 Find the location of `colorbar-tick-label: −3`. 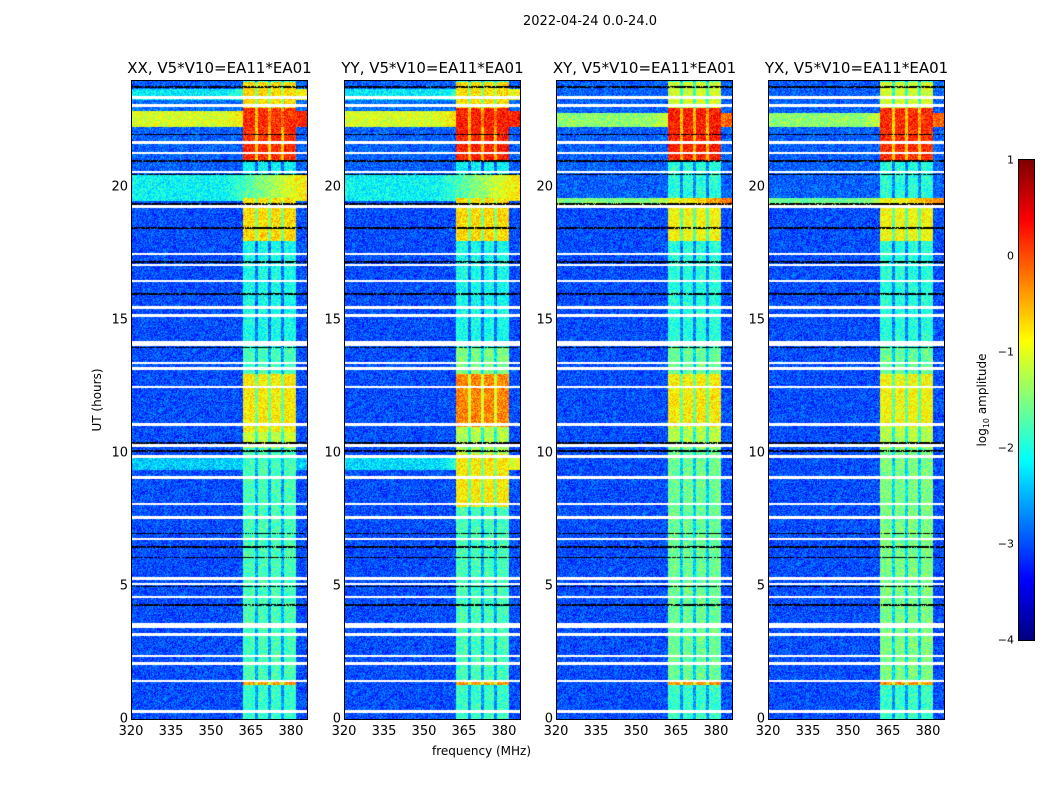

colorbar-tick-label: −3 is located at coordinates (1005, 544).